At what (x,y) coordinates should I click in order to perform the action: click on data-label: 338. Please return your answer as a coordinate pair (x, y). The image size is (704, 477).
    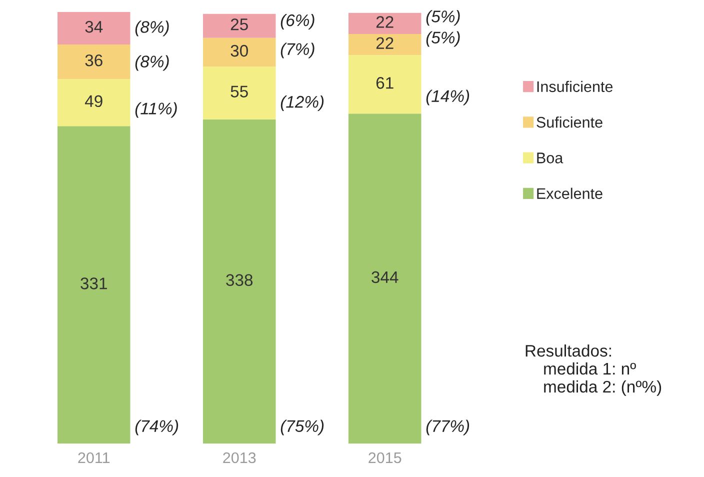
    Looking at the image, I should click on (239, 280).